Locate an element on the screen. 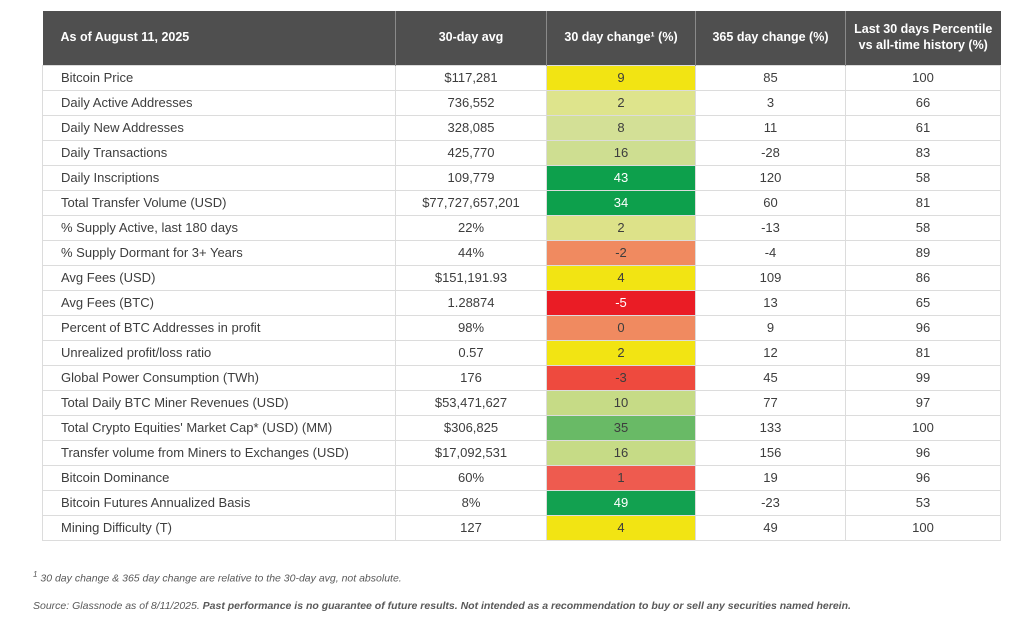 This screenshot has height=623, width=1024. percentile-value: 61 is located at coordinates (923, 127).